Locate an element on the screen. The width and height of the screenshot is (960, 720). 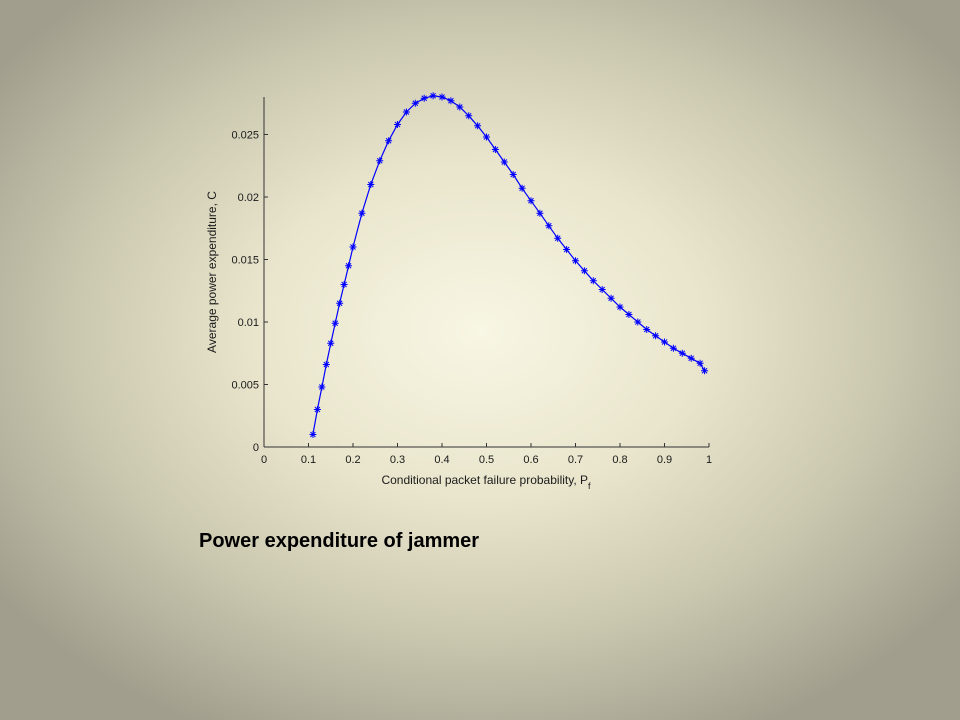
x-tick-label: 1 is located at coordinates (709, 460).